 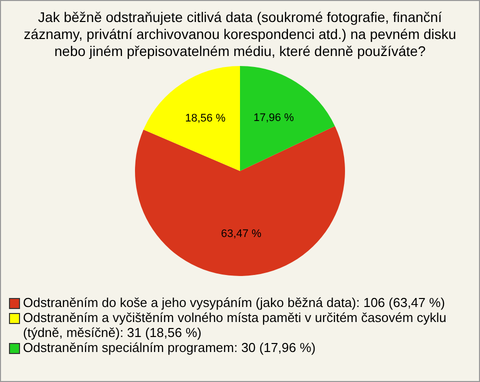 I want to click on legend-label: Odstraněním speciálním programem: 30 (17,96 %), so click(x=169, y=347).